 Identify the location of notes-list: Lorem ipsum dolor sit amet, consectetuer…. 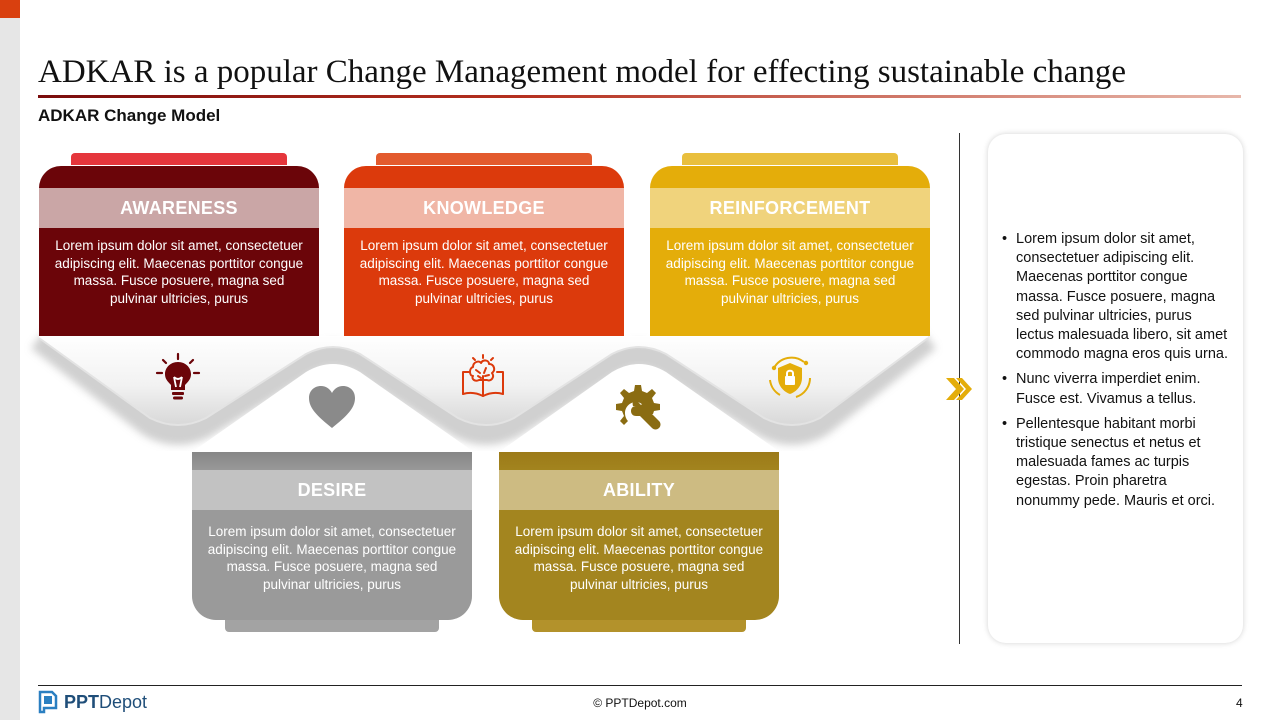
(1116, 373).